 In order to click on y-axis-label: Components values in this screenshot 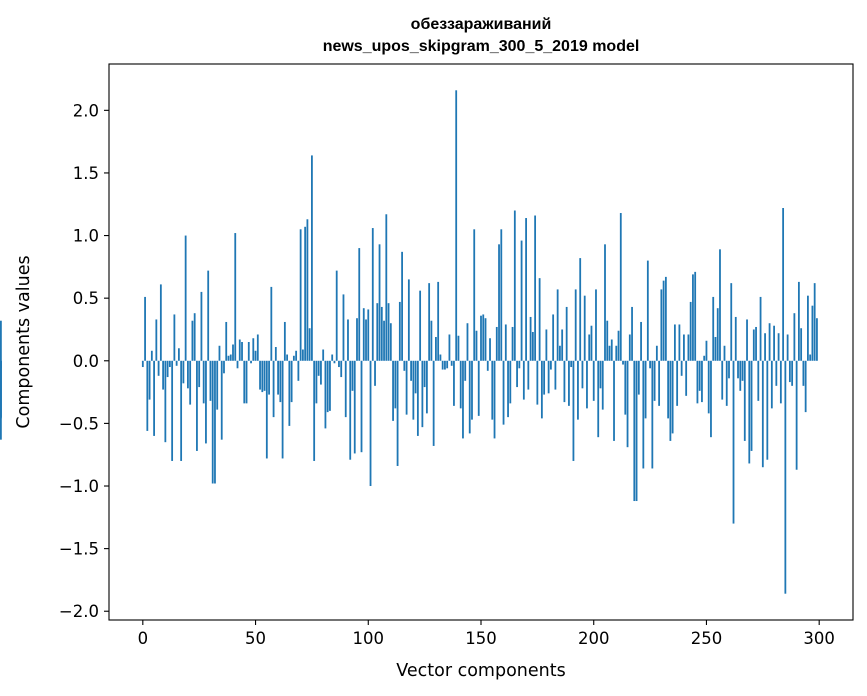, I will do `click(24, 341)`.